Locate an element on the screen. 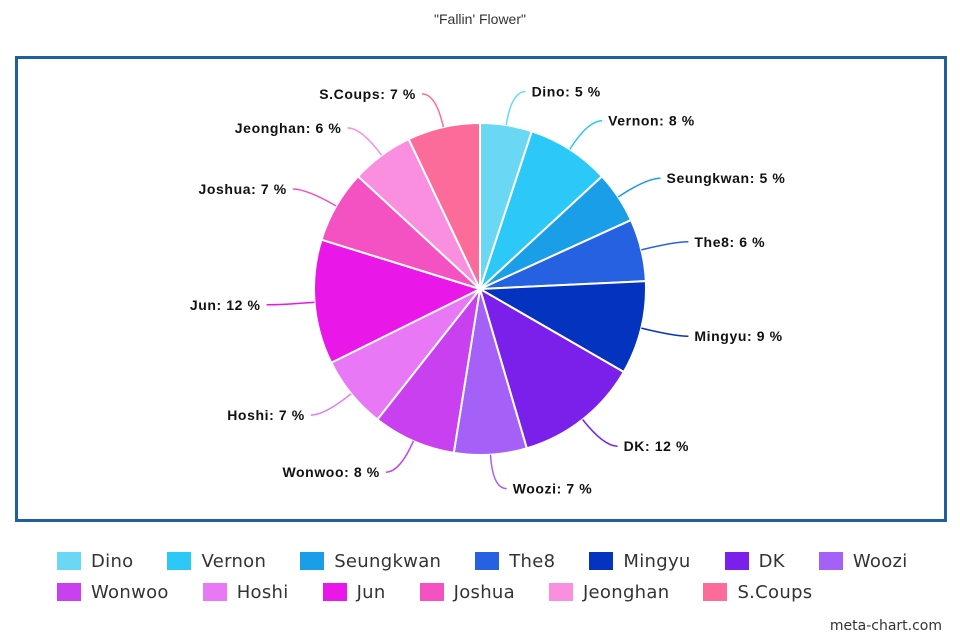 This screenshot has width=960, height=640. legend-item-wonwoo: Wonwoo is located at coordinates (113, 592).